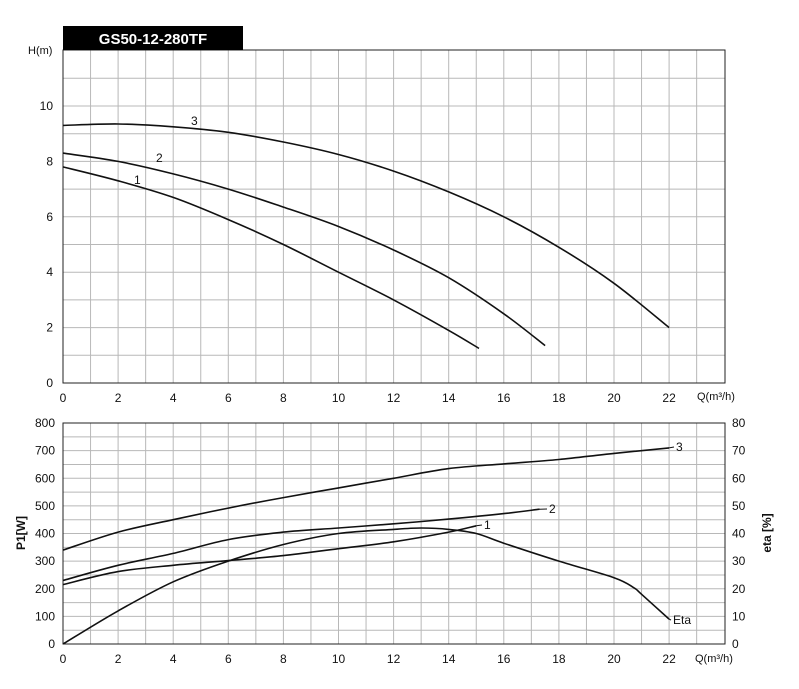 Image resolution: width=799 pixels, height=689 pixels. What do you see at coordinates (739, 616) in the screenshot?
I see `eta-y-tick: 10` at bounding box center [739, 616].